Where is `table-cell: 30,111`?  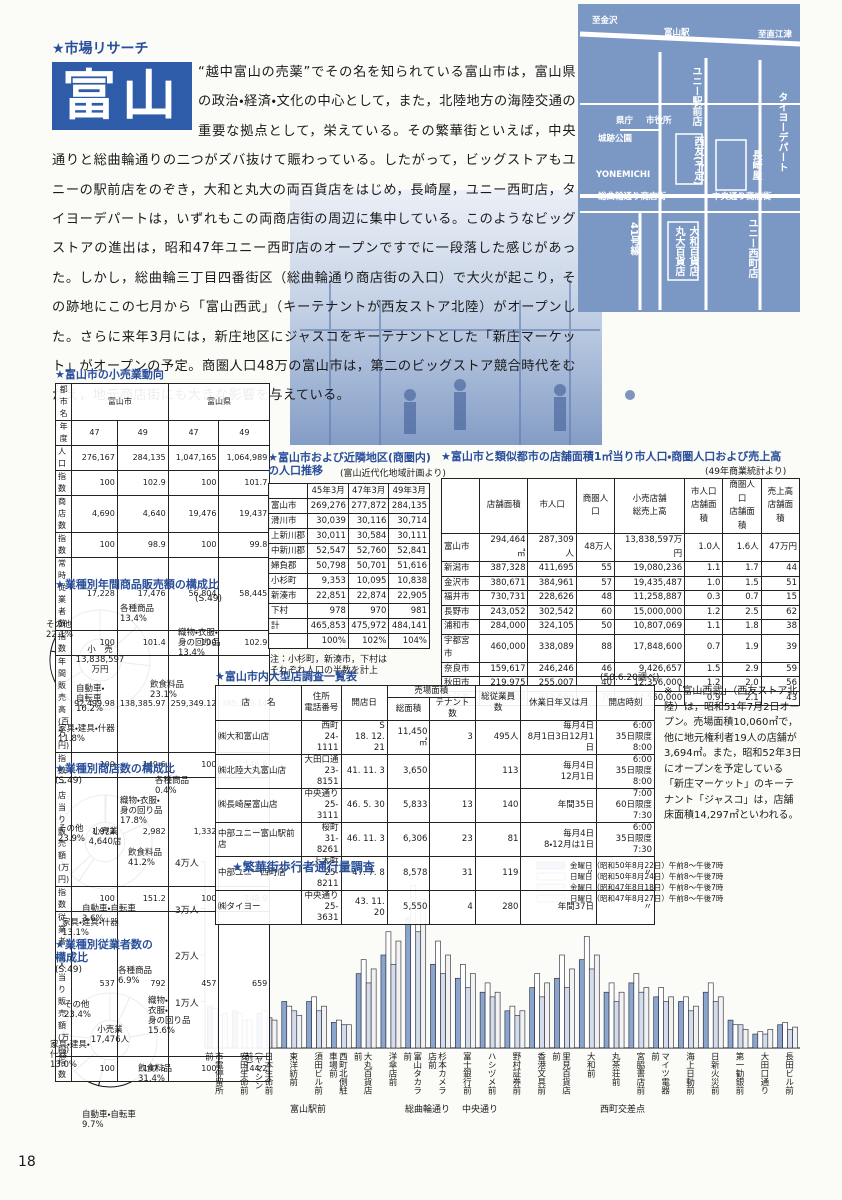 table-cell: 30,111 is located at coordinates (409, 536).